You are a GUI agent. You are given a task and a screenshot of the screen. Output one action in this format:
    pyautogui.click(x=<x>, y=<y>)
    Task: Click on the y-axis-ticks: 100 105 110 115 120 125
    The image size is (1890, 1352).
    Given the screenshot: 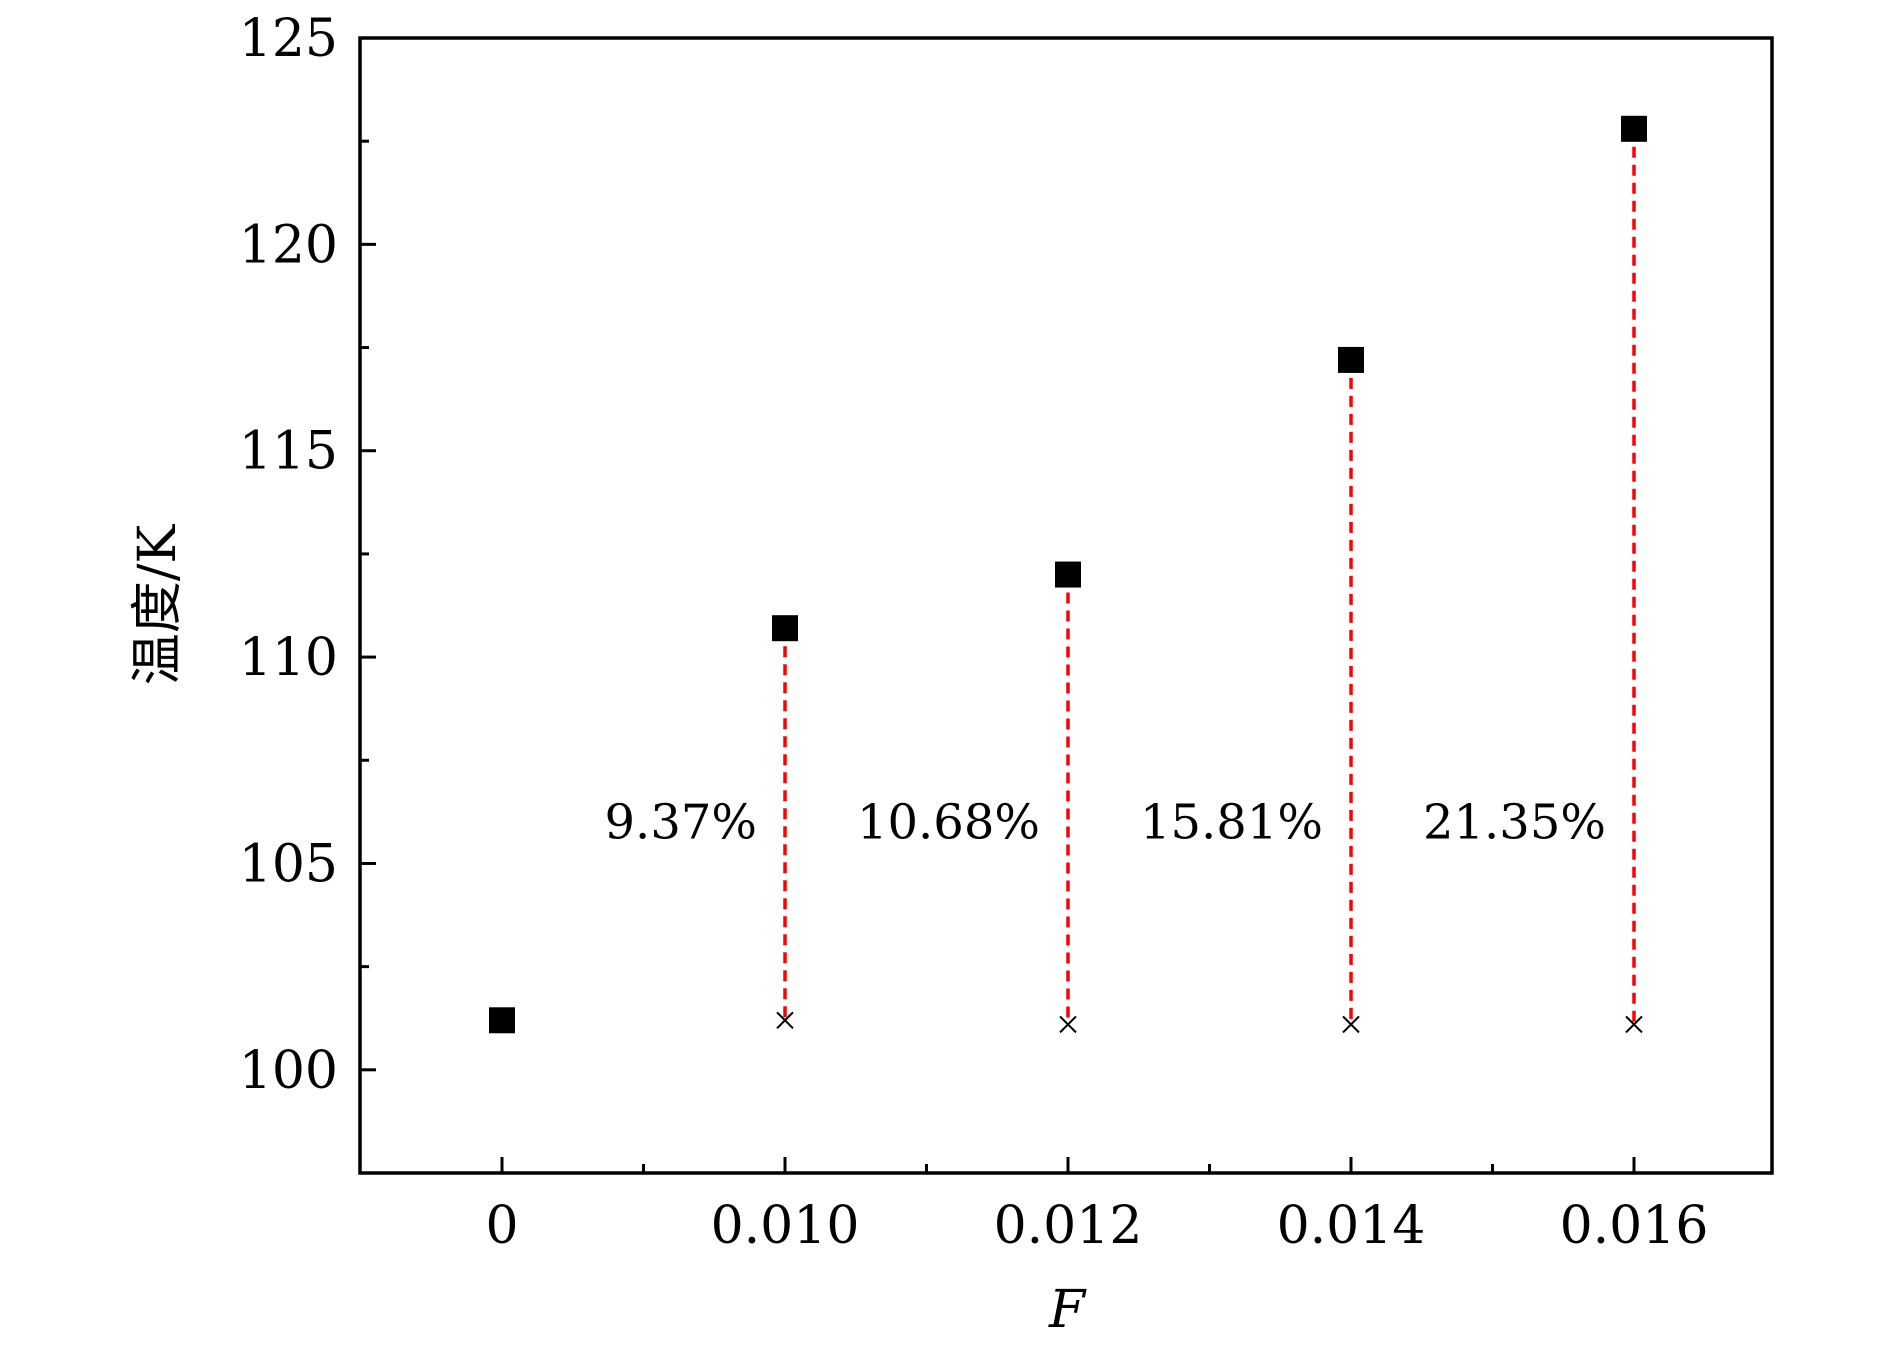 What is the action you would take?
    pyautogui.click(x=307, y=592)
    